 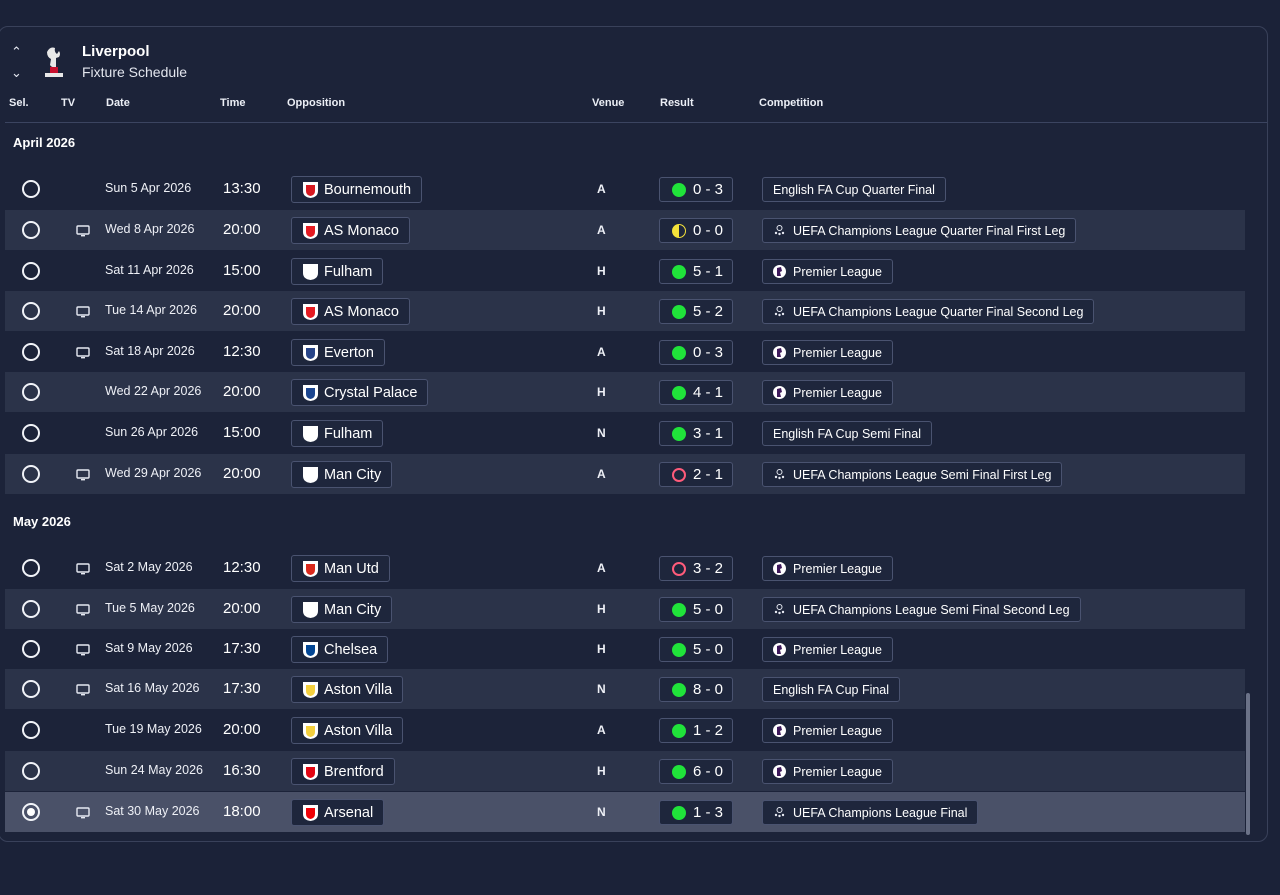 What do you see at coordinates (696, 271) in the screenshot?
I see `result-chip: 5 - 1` at bounding box center [696, 271].